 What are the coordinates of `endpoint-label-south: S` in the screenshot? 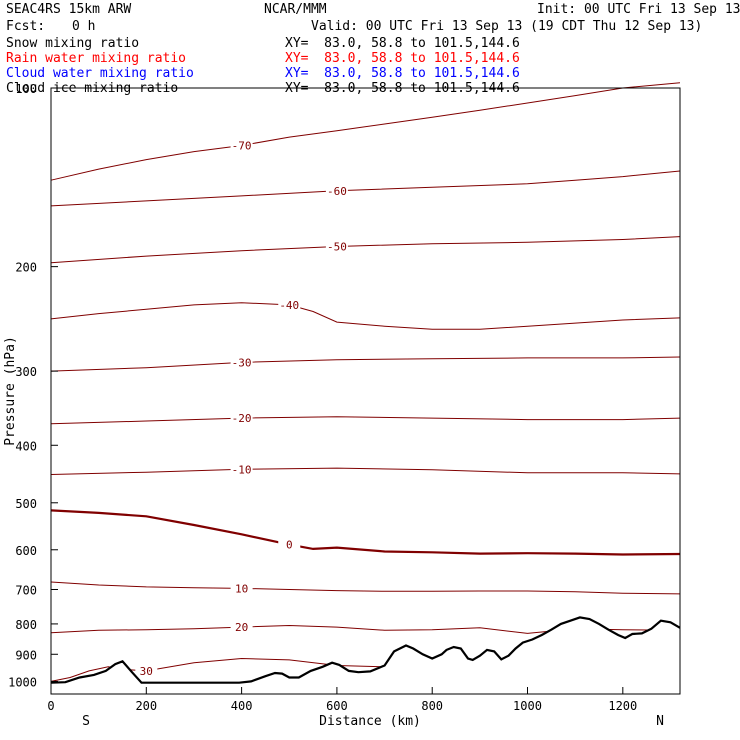 It's located at (86, 721).